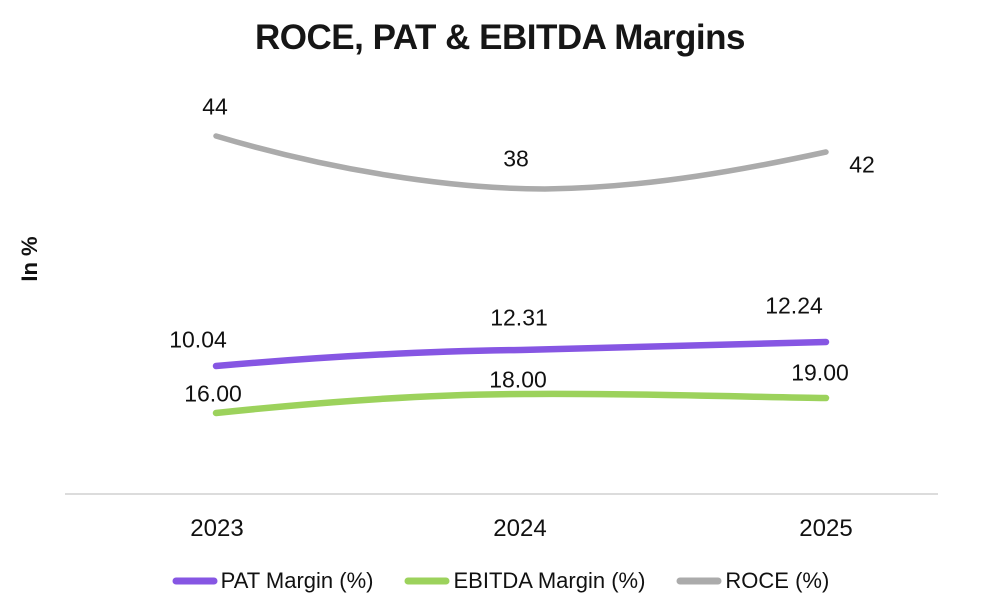 This screenshot has width=1000, height=612. I want to click on data-label-roce-2023: 44, so click(215, 106).